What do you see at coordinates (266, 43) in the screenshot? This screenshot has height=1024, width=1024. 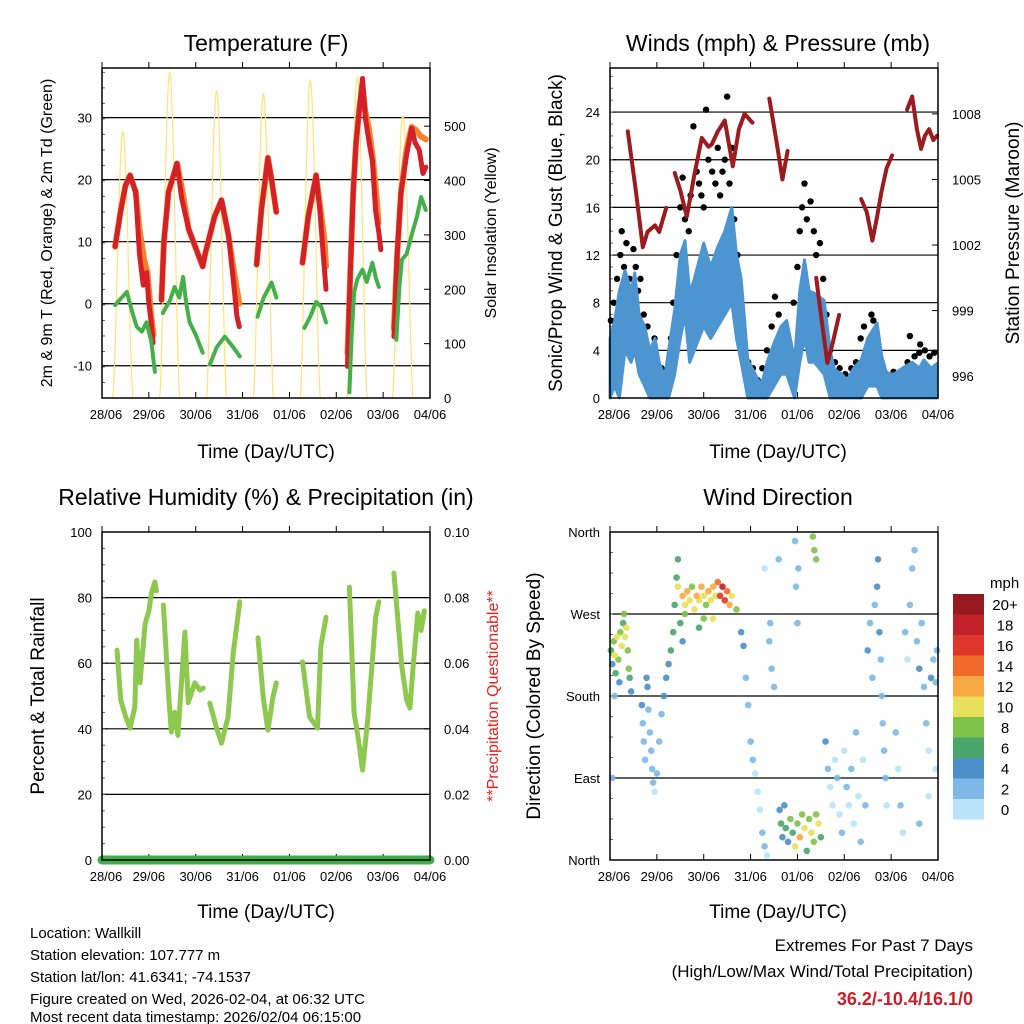 I see `temperature-title: Temperature (F)` at bounding box center [266, 43].